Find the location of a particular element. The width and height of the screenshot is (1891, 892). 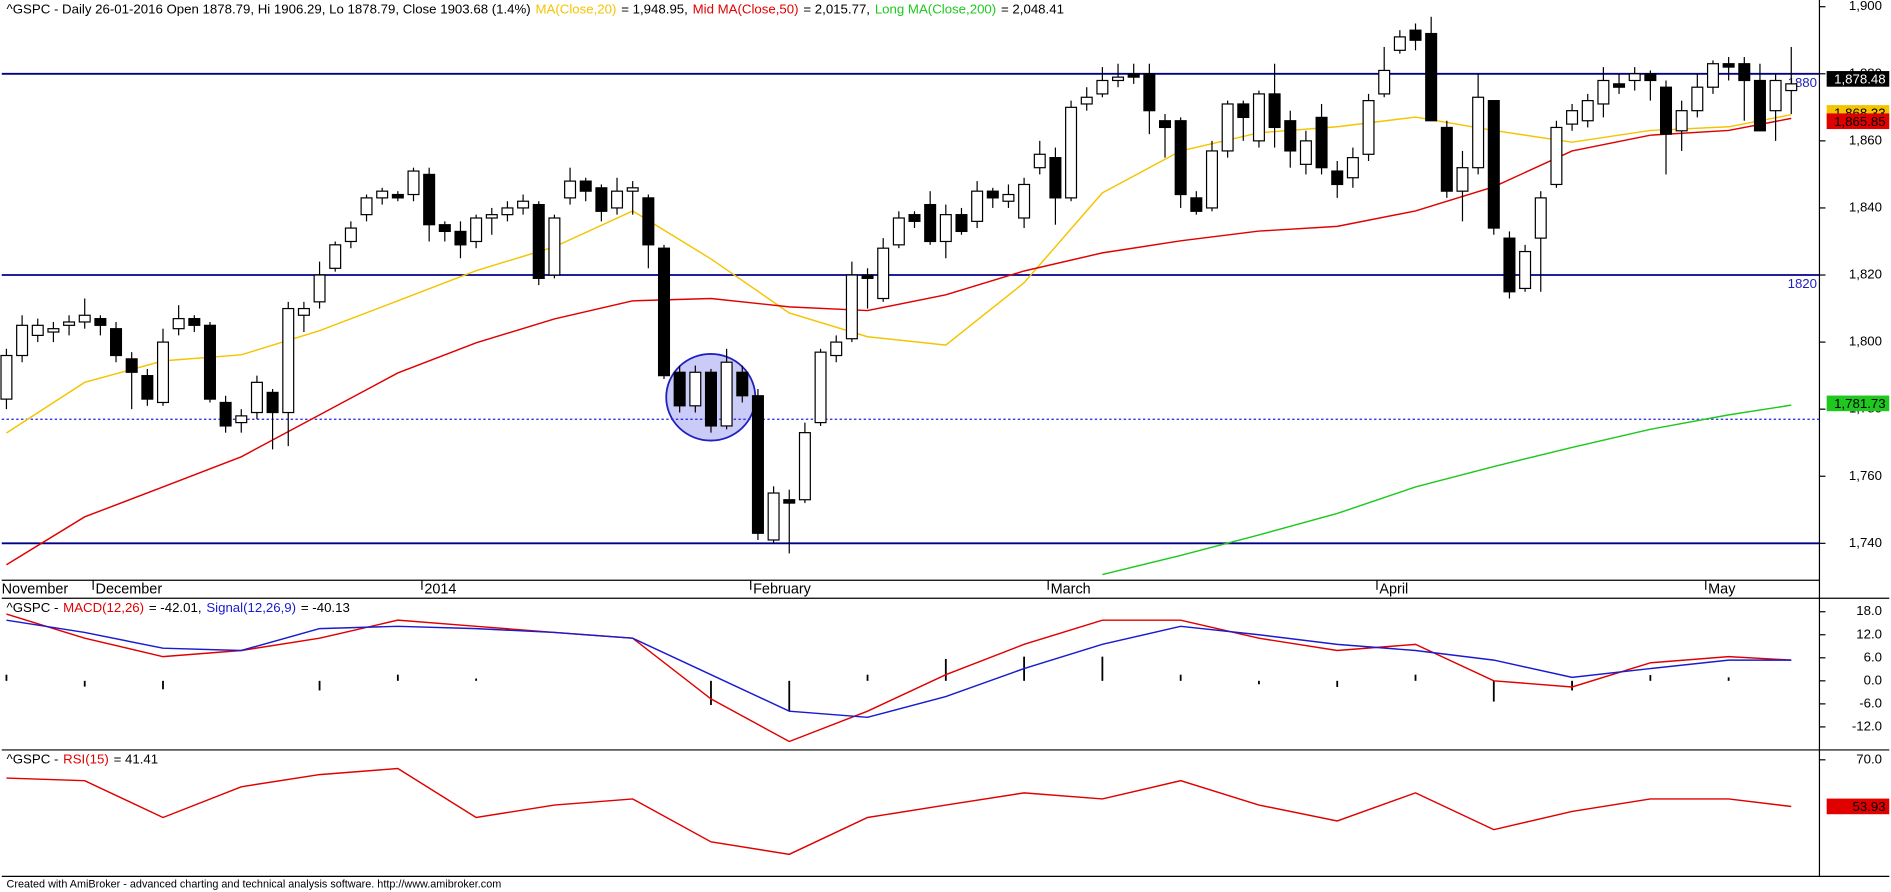

header-part: = 2,048.41 is located at coordinates (1032, 8).